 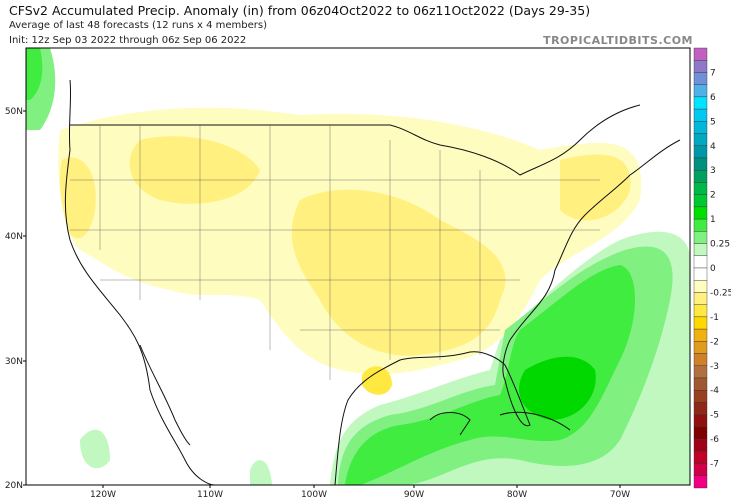 I want to click on colorbar-label: -4, so click(x=714, y=391).